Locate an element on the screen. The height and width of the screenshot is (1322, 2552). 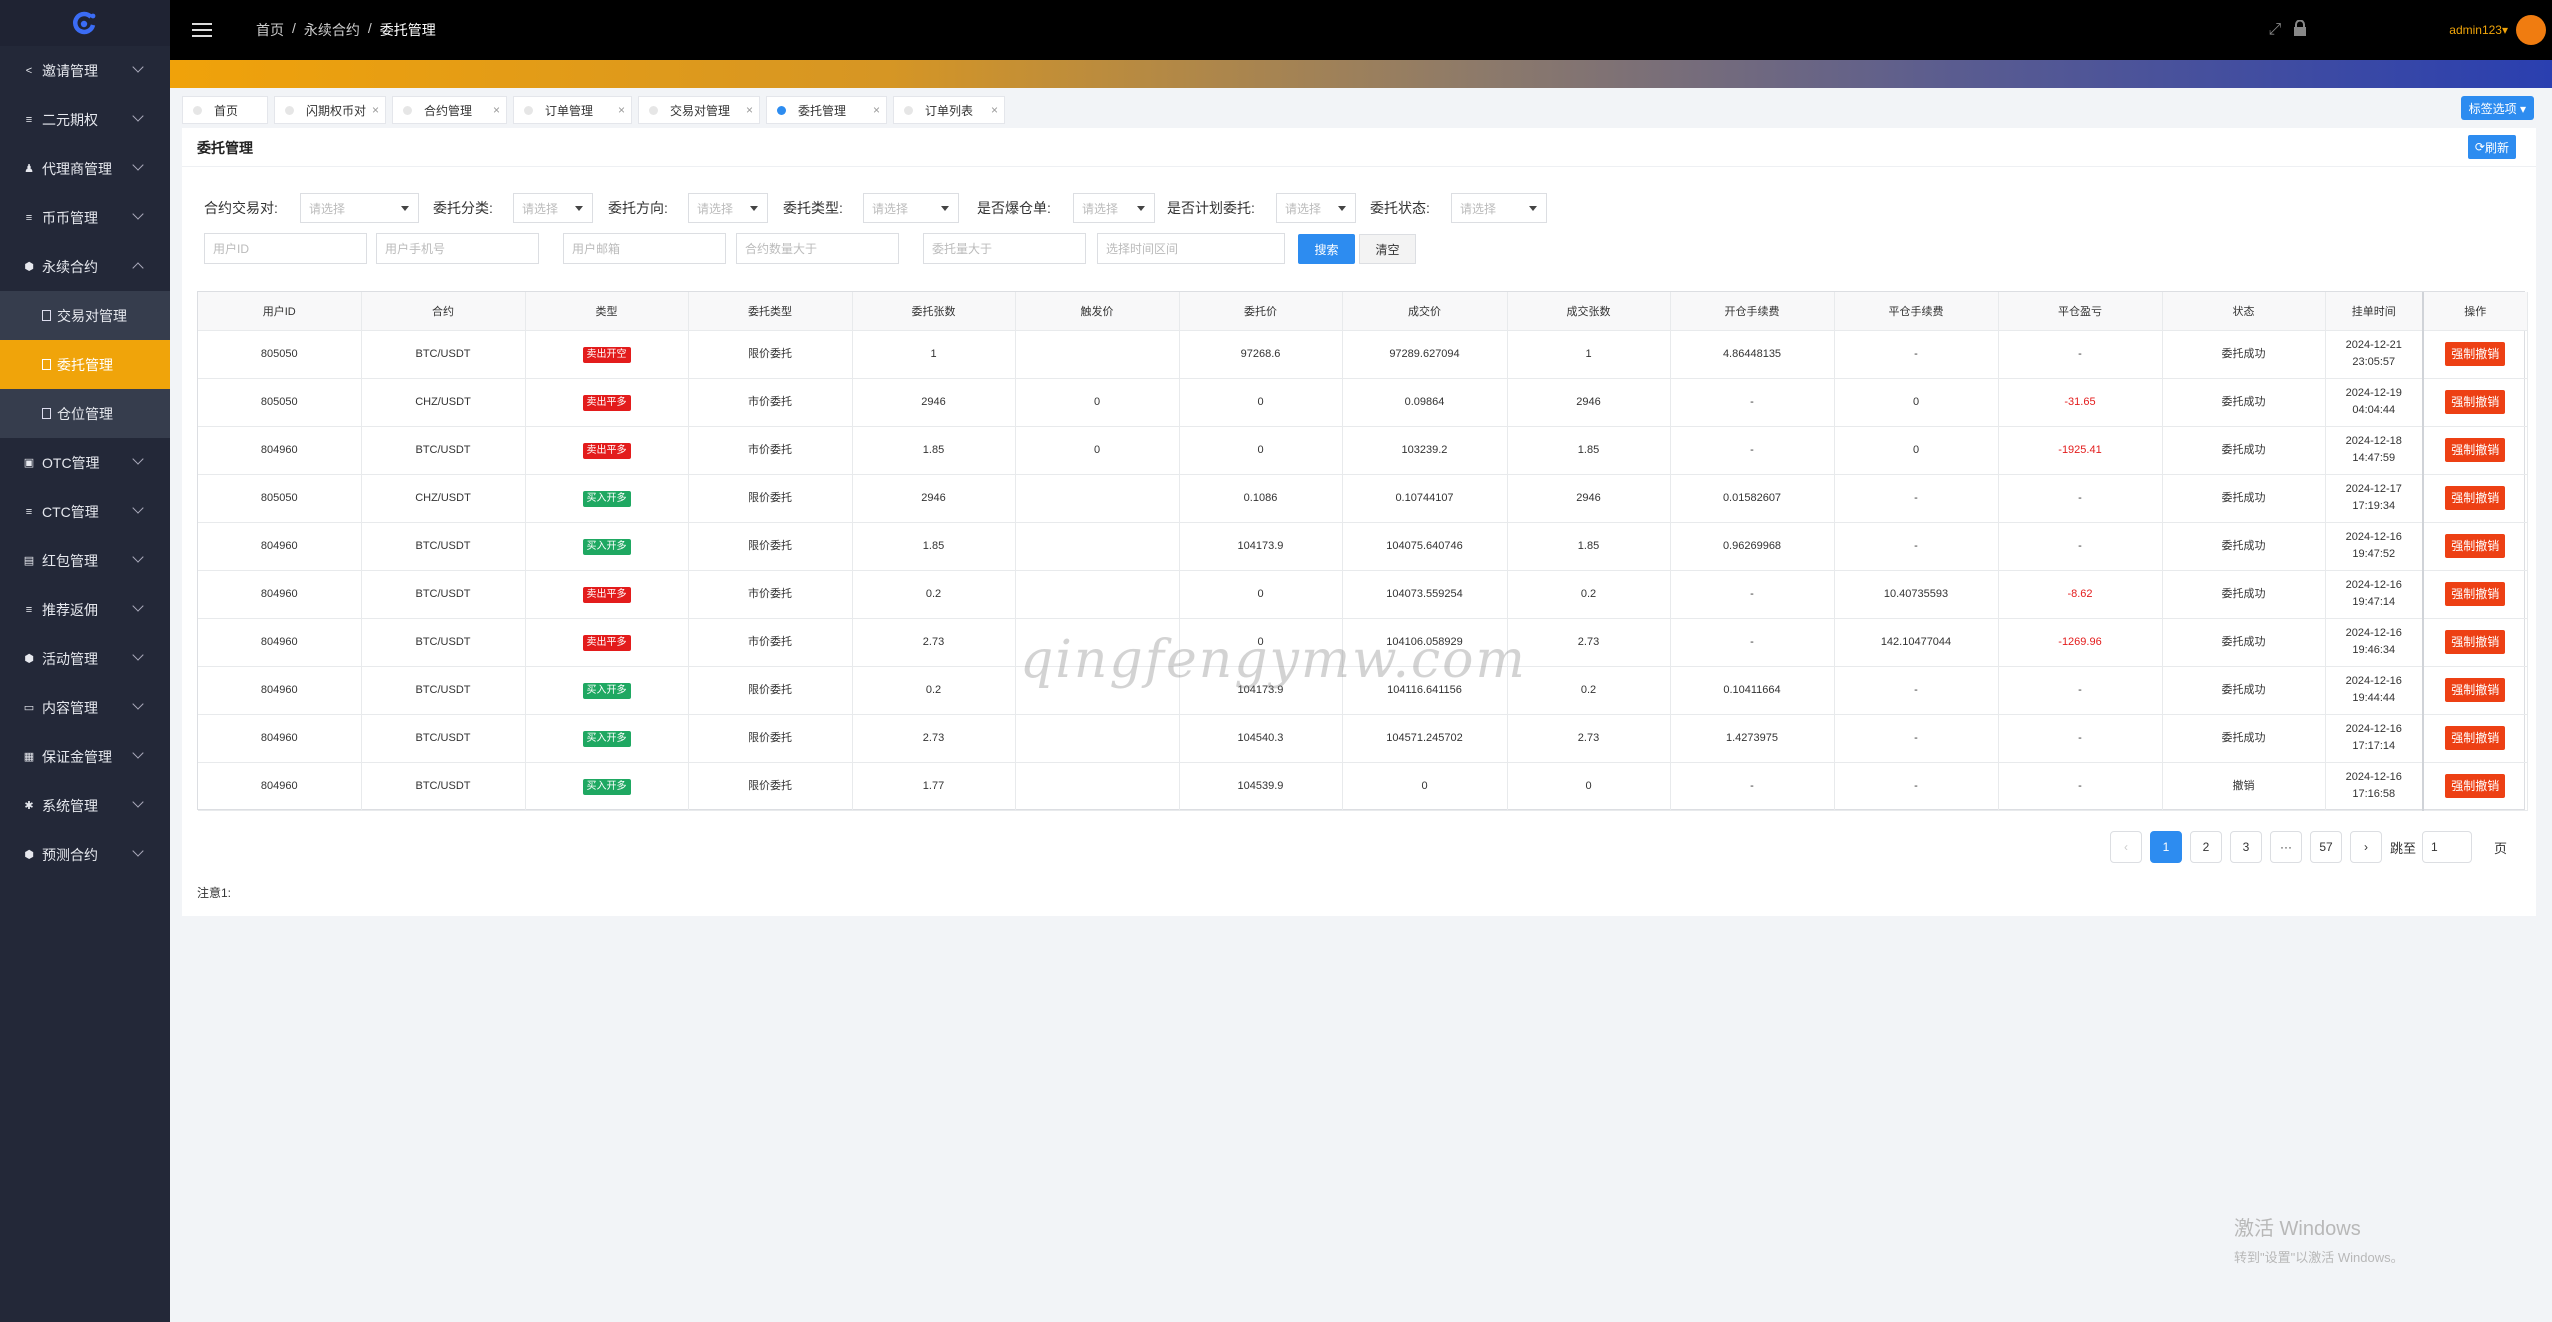
cell-pnl: - is located at coordinates (2080, 354).